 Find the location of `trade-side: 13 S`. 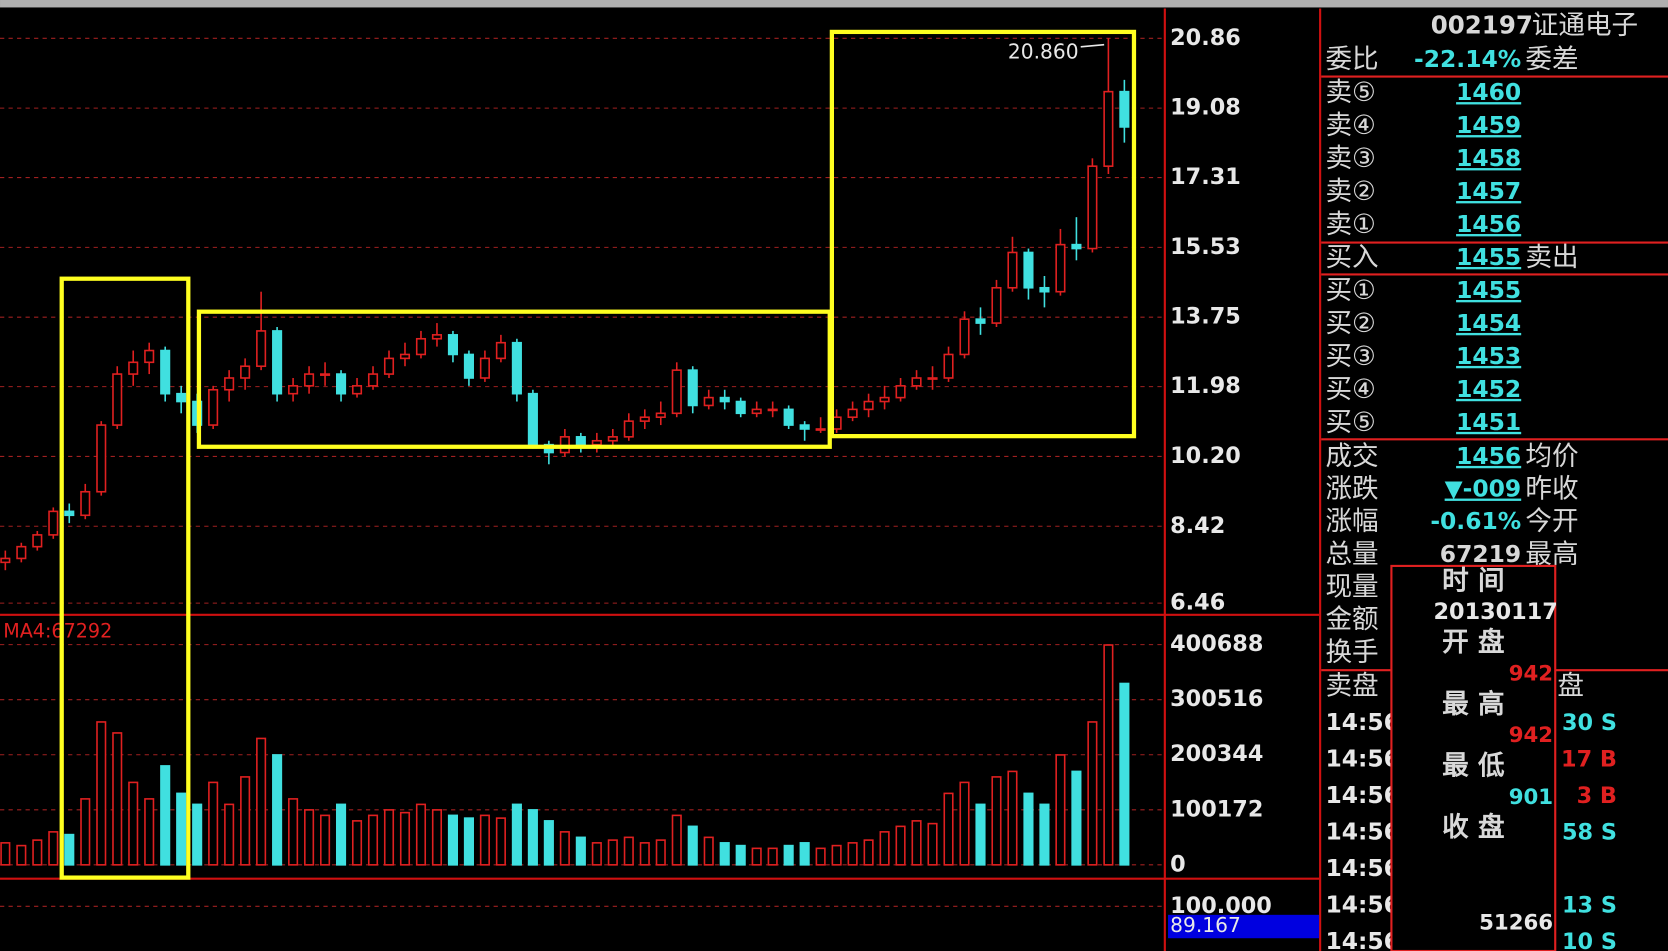

trade-side: 13 S is located at coordinates (1589, 905).